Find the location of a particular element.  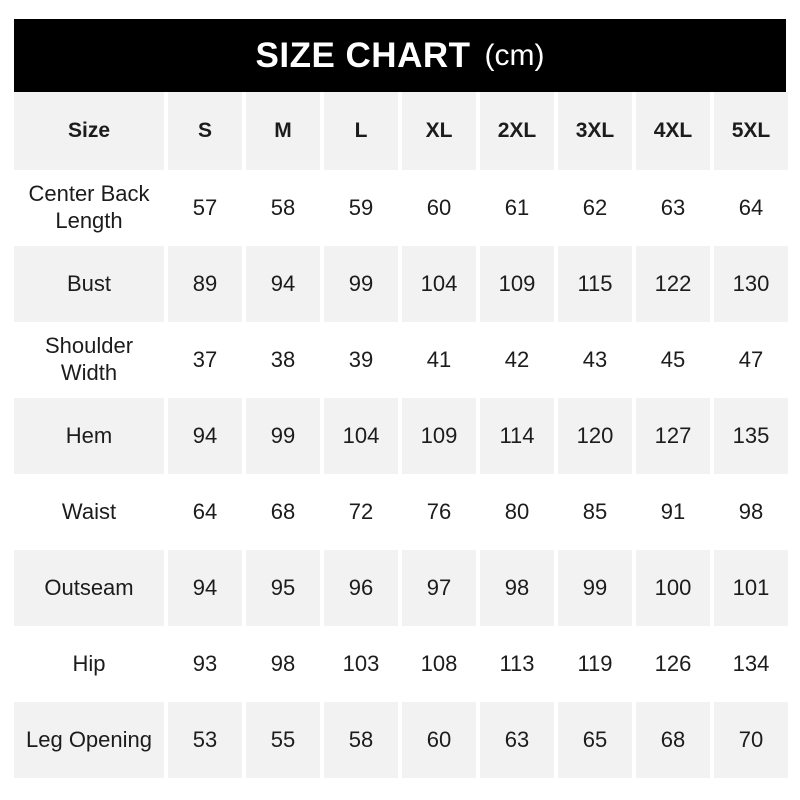

cell-value: 89 is located at coordinates (205, 284).